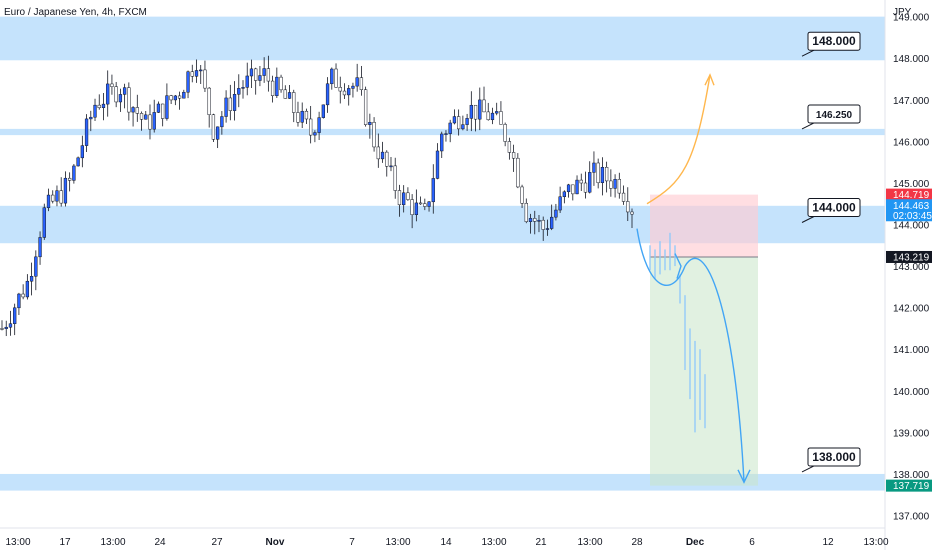 The height and width of the screenshot is (555, 932). Describe the element at coordinates (831, 252) in the screenshot. I see `level-labels: 148.000 146.250 144.000 138.000` at that location.